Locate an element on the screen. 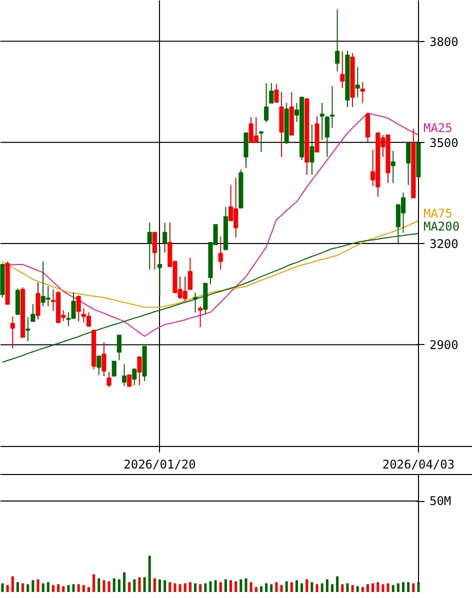 The height and width of the screenshot is (598, 472). series-label: MA200 is located at coordinates (441, 226).